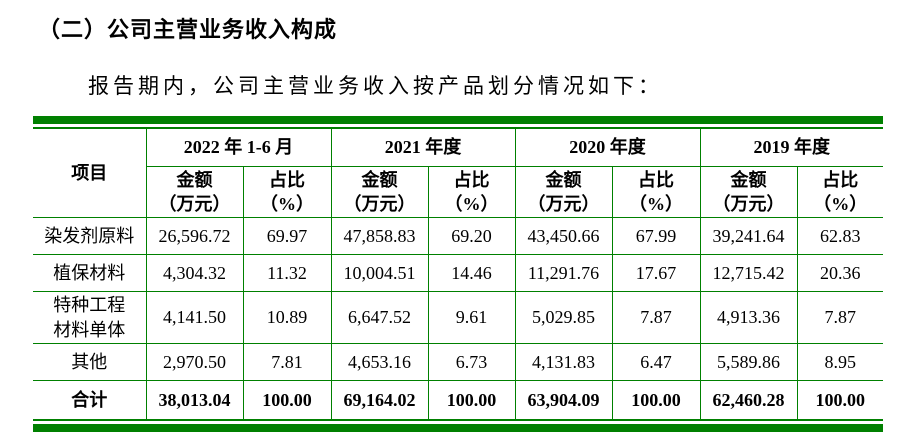  What do you see at coordinates (471, 318) in the screenshot?
I see `ratio-cell: 9.61` at bounding box center [471, 318].